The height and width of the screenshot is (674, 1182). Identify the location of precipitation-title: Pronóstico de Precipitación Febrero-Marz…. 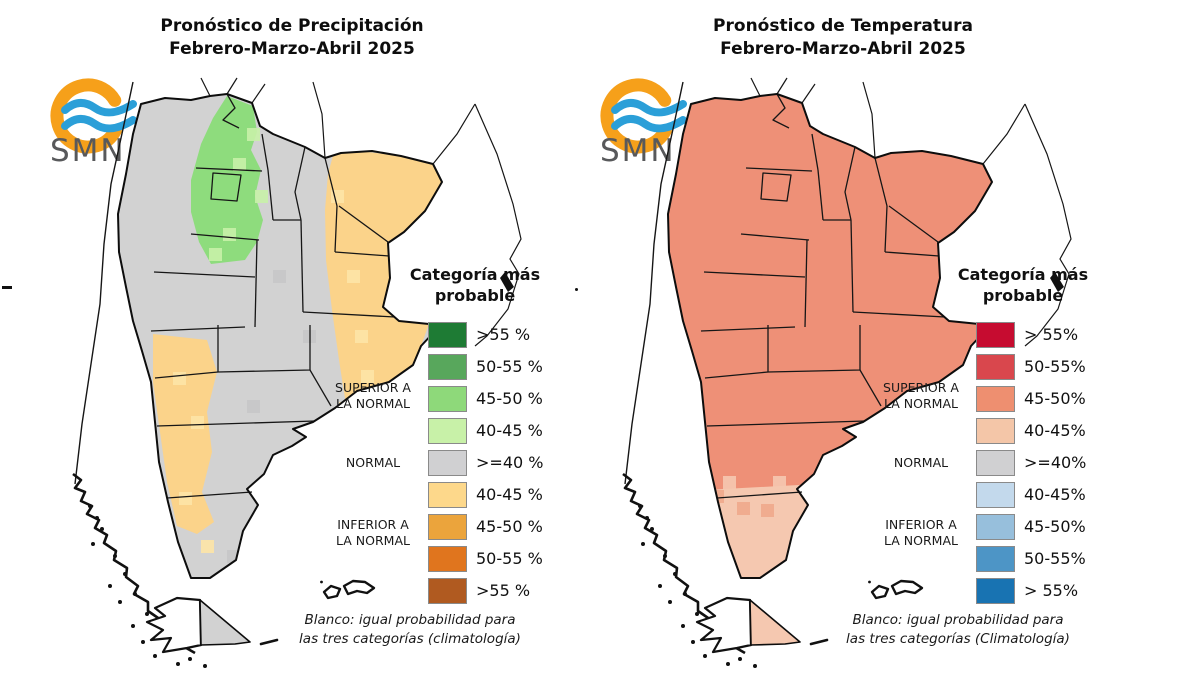
(292, 38).